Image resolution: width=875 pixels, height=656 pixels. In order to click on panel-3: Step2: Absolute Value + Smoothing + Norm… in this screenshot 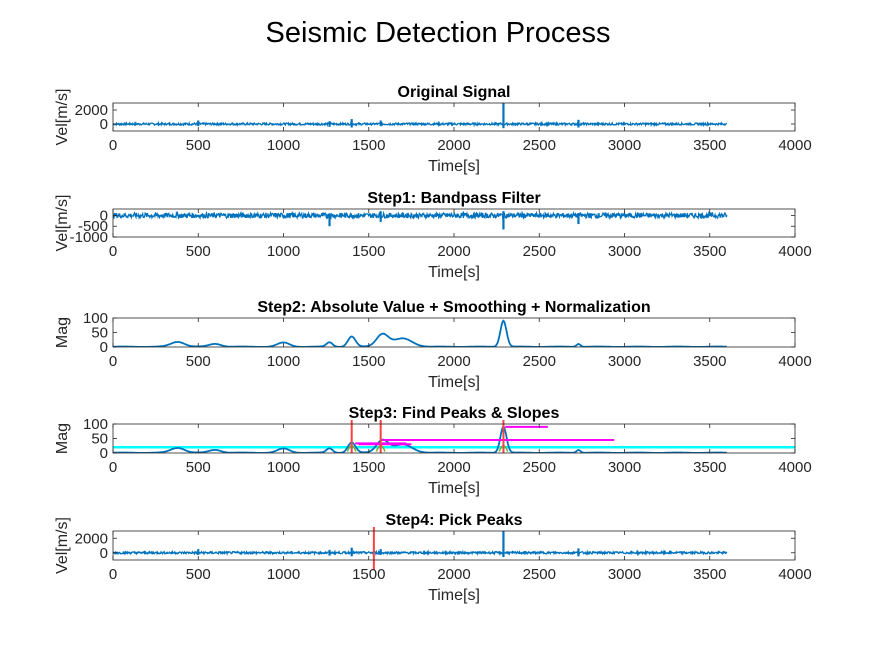, I will do `click(433, 345)`.